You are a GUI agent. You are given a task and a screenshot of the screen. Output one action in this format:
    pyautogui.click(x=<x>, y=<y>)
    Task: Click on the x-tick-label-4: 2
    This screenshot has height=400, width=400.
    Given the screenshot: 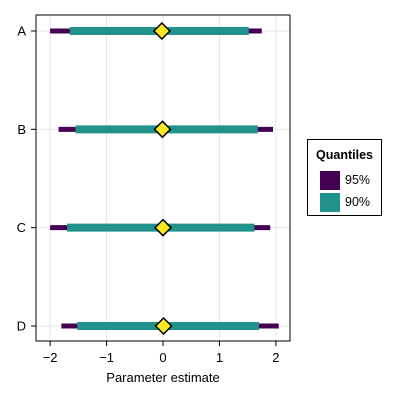 What is the action you would take?
    pyautogui.click(x=275, y=357)
    